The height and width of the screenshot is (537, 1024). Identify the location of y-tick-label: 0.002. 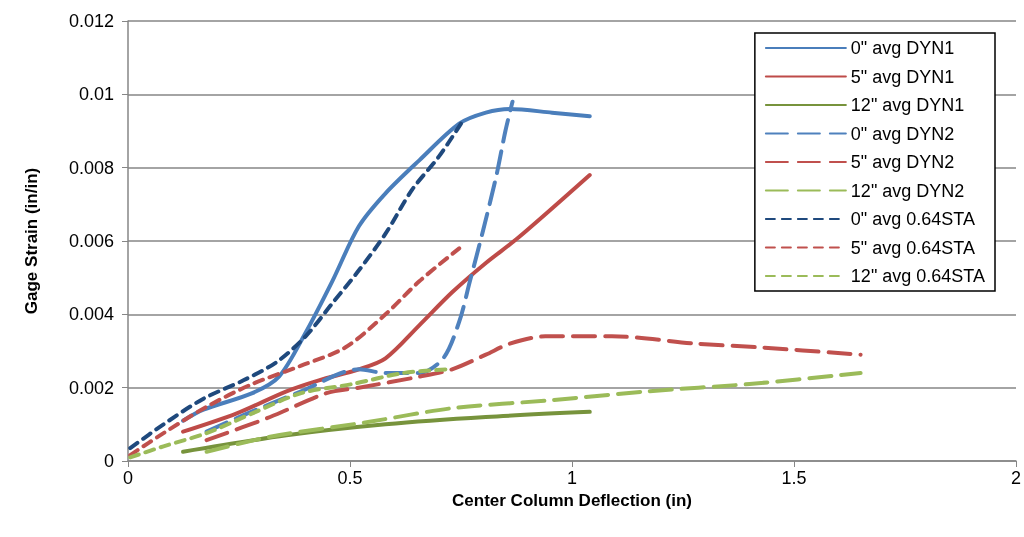
(91, 387).